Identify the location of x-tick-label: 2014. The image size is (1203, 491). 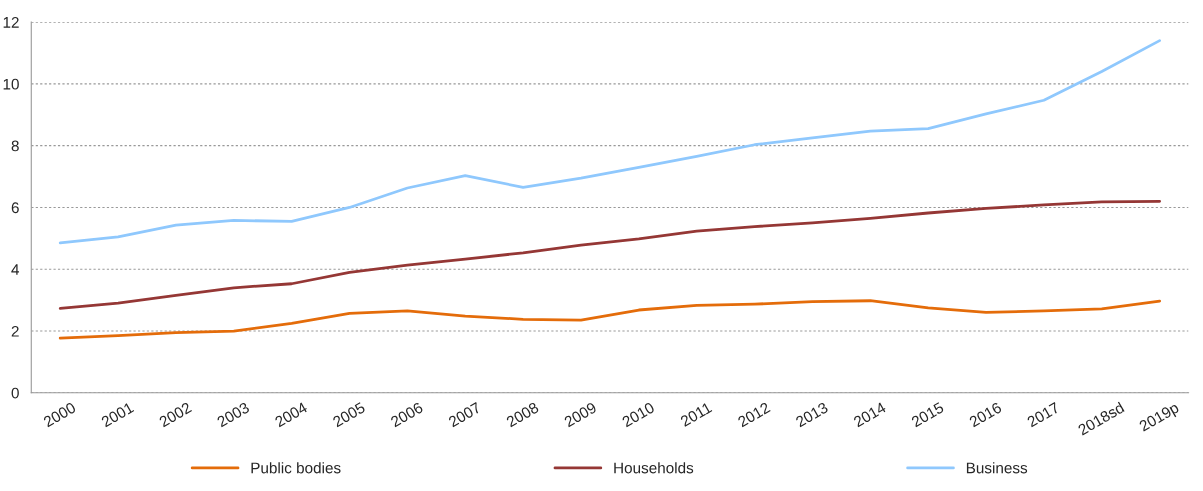
(869, 414).